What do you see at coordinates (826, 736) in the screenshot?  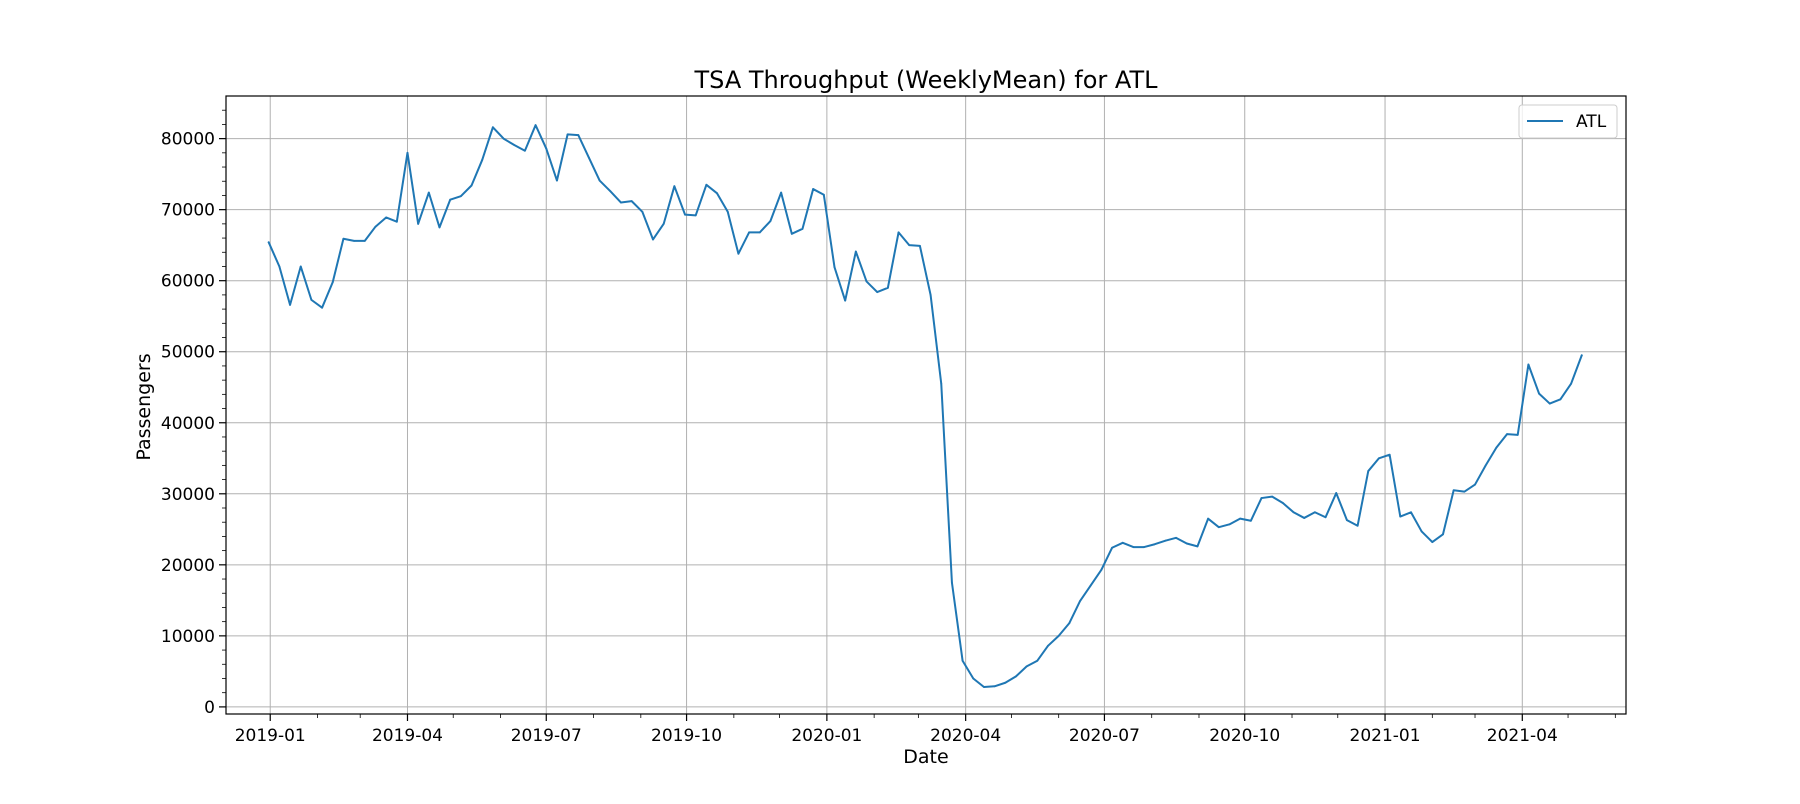 I see `x-tick-label: 2020-01` at bounding box center [826, 736].